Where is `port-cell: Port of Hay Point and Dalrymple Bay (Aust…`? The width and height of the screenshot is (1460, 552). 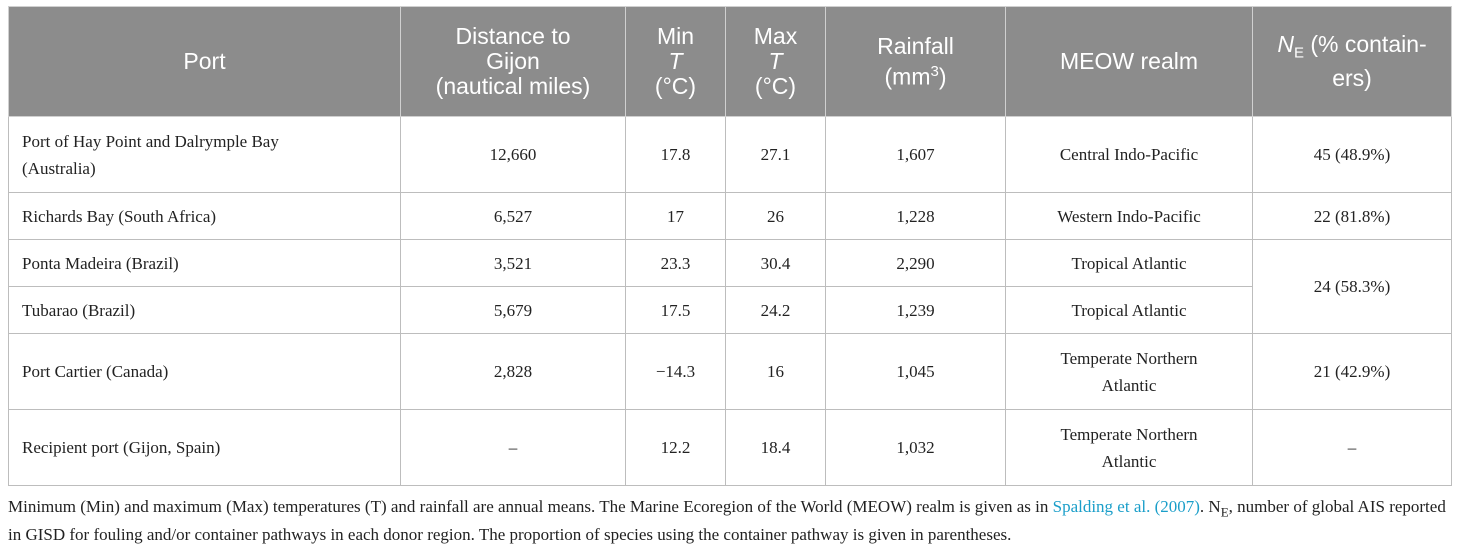 port-cell: Port of Hay Point and Dalrymple Bay (Aust… is located at coordinates (204, 154).